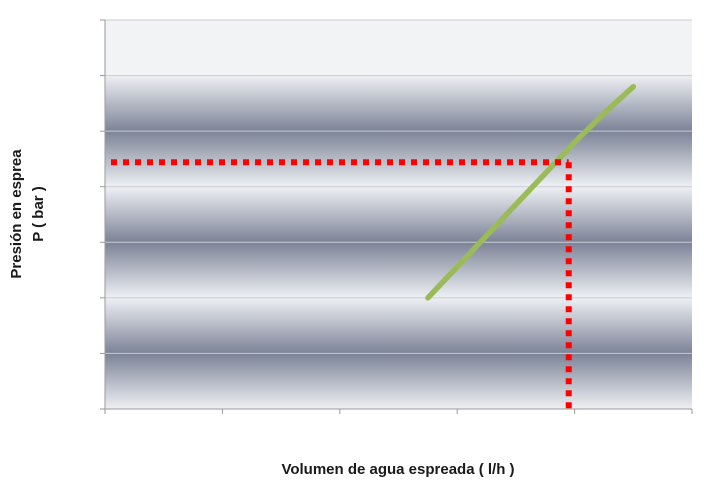 This screenshot has width=713, height=483. What do you see at coordinates (38, 214) in the screenshot?
I see `y-axis-label-line2: P ( bar )` at bounding box center [38, 214].